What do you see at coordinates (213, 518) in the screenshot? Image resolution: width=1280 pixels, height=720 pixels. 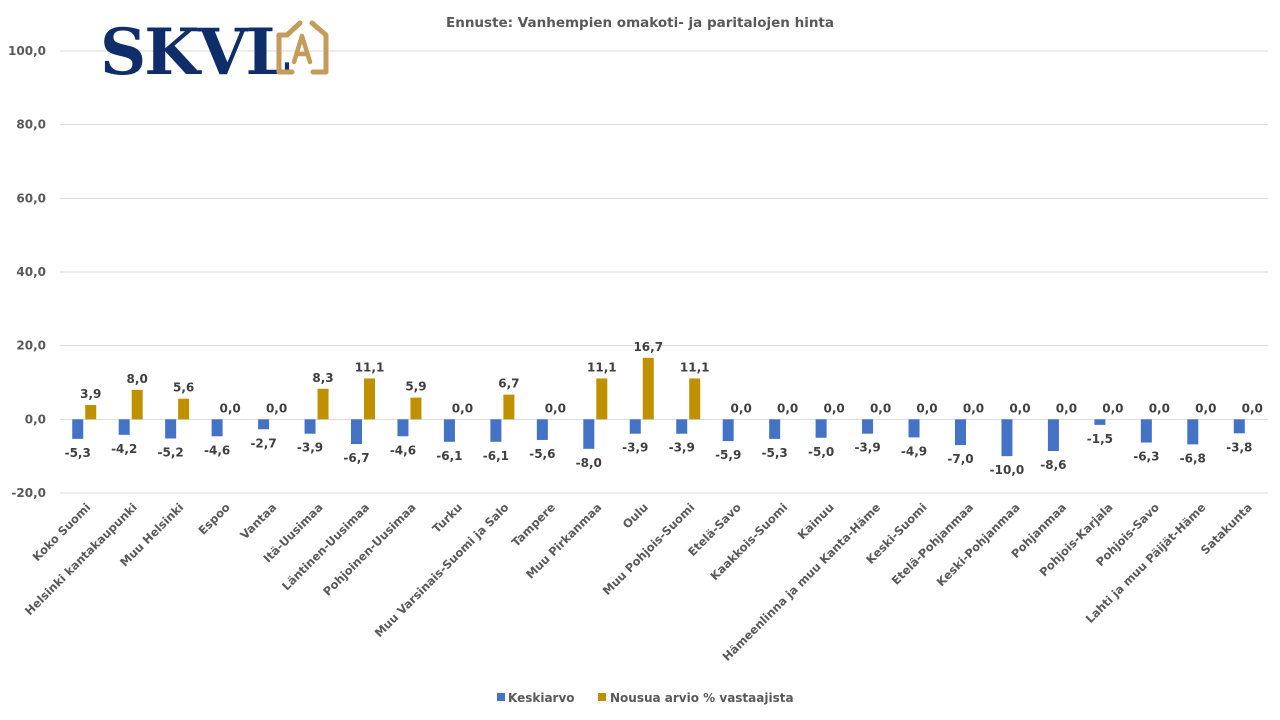 I see `x-tick-label: Espoo` at bounding box center [213, 518].